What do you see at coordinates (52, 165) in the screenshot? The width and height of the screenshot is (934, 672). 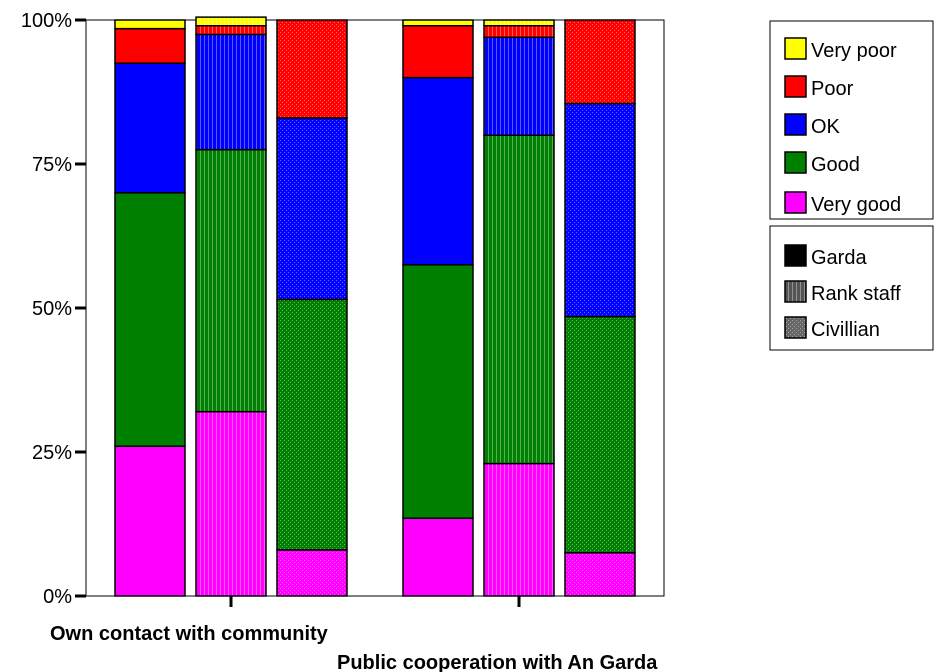 I see `y-tick-label: 75%` at bounding box center [52, 165].